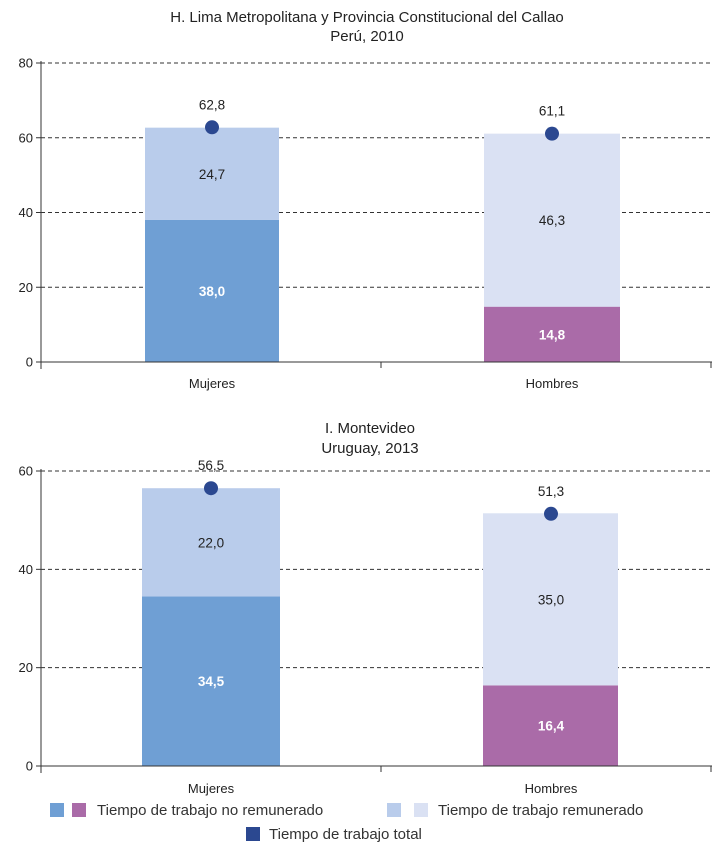 This screenshot has height=843, width=712. Describe the element at coordinates (552, 111) in the screenshot. I see `data-label-total: 61,1` at that location.